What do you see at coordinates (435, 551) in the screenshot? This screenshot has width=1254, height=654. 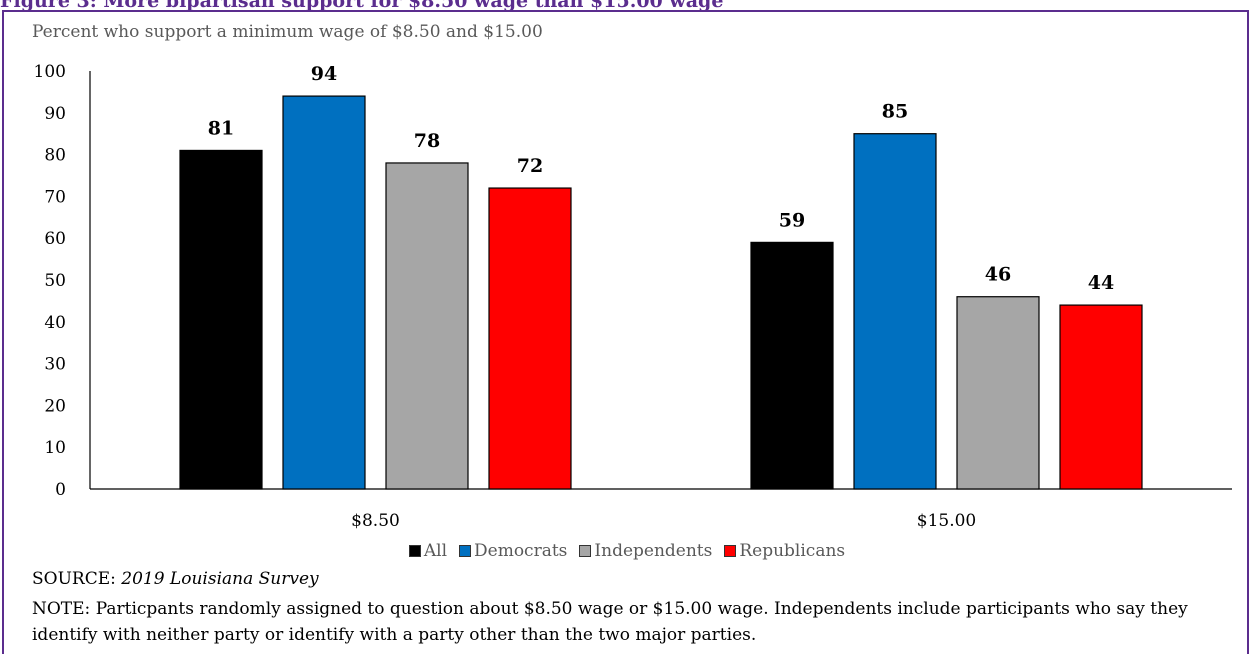 I see `legend-label: All` at bounding box center [435, 551].